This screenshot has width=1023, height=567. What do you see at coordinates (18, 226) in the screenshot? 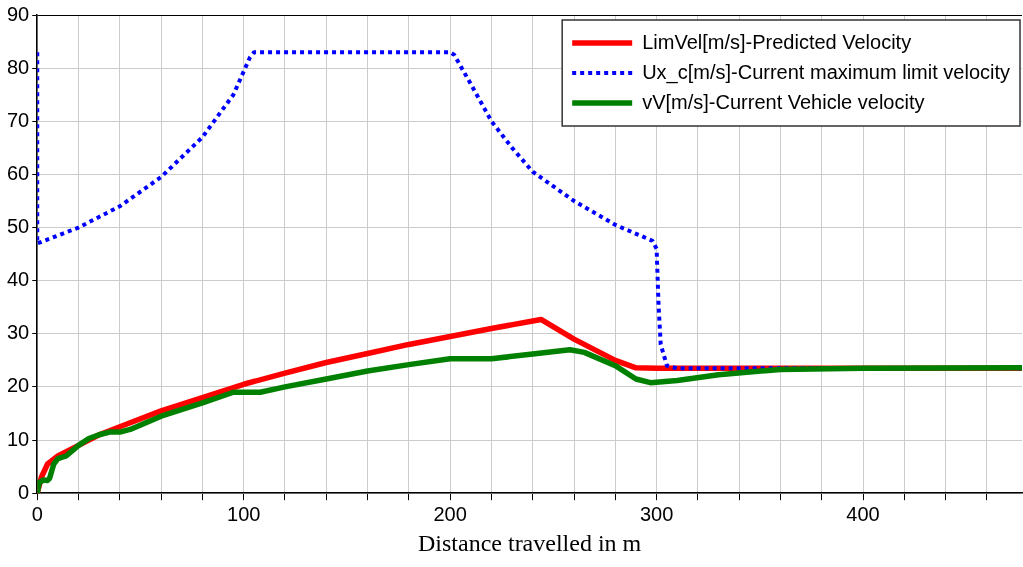
I see `y-tick-label: 50` at bounding box center [18, 226].